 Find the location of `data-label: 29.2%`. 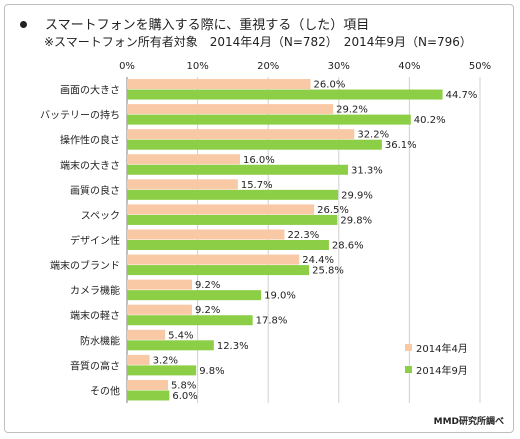

data-label: 29.2% is located at coordinates (352, 110).